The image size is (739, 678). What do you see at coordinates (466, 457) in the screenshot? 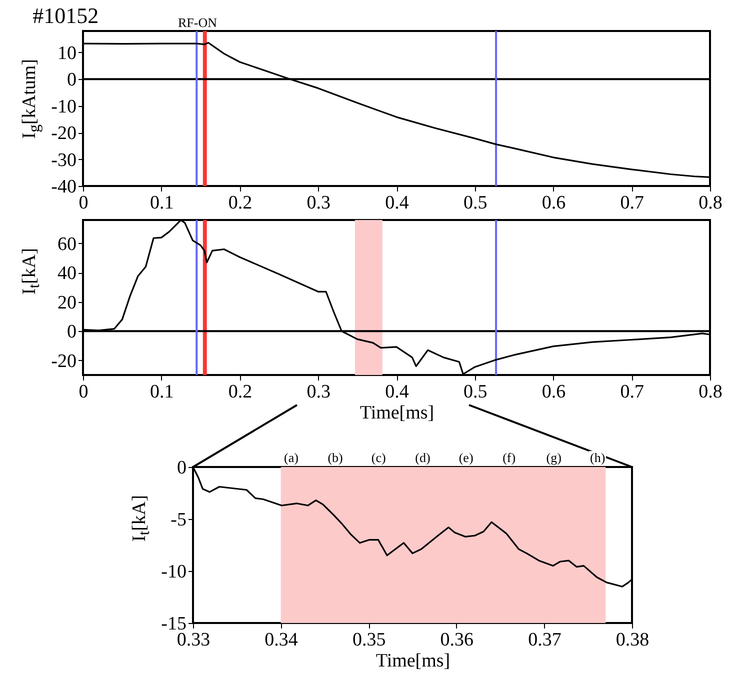
I see `text: (e)` at bounding box center [466, 457].